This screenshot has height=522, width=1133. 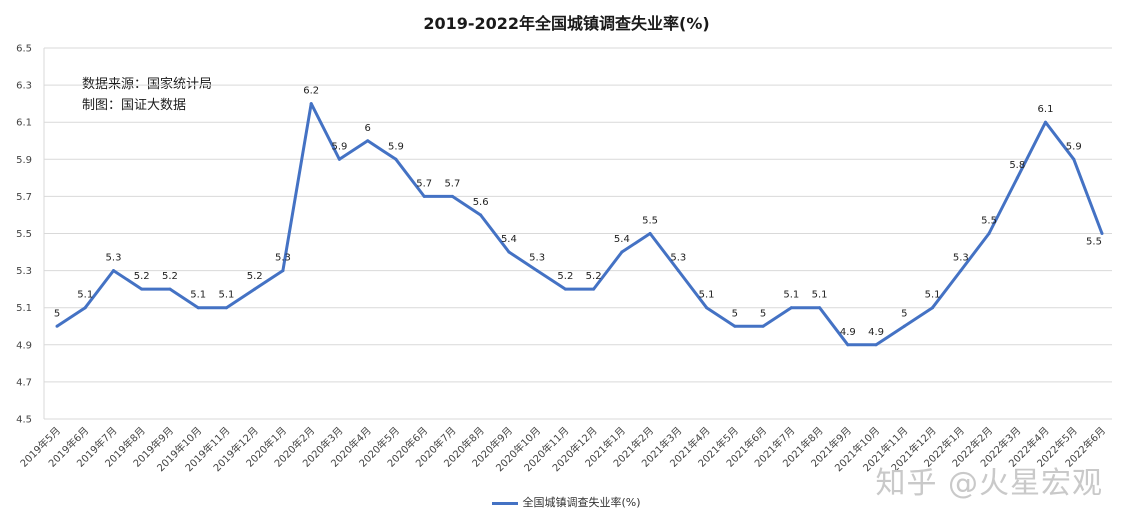 What do you see at coordinates (505, 503) in the screenshot?
I see `legend-line-marker` at bounding box center [505, 503].